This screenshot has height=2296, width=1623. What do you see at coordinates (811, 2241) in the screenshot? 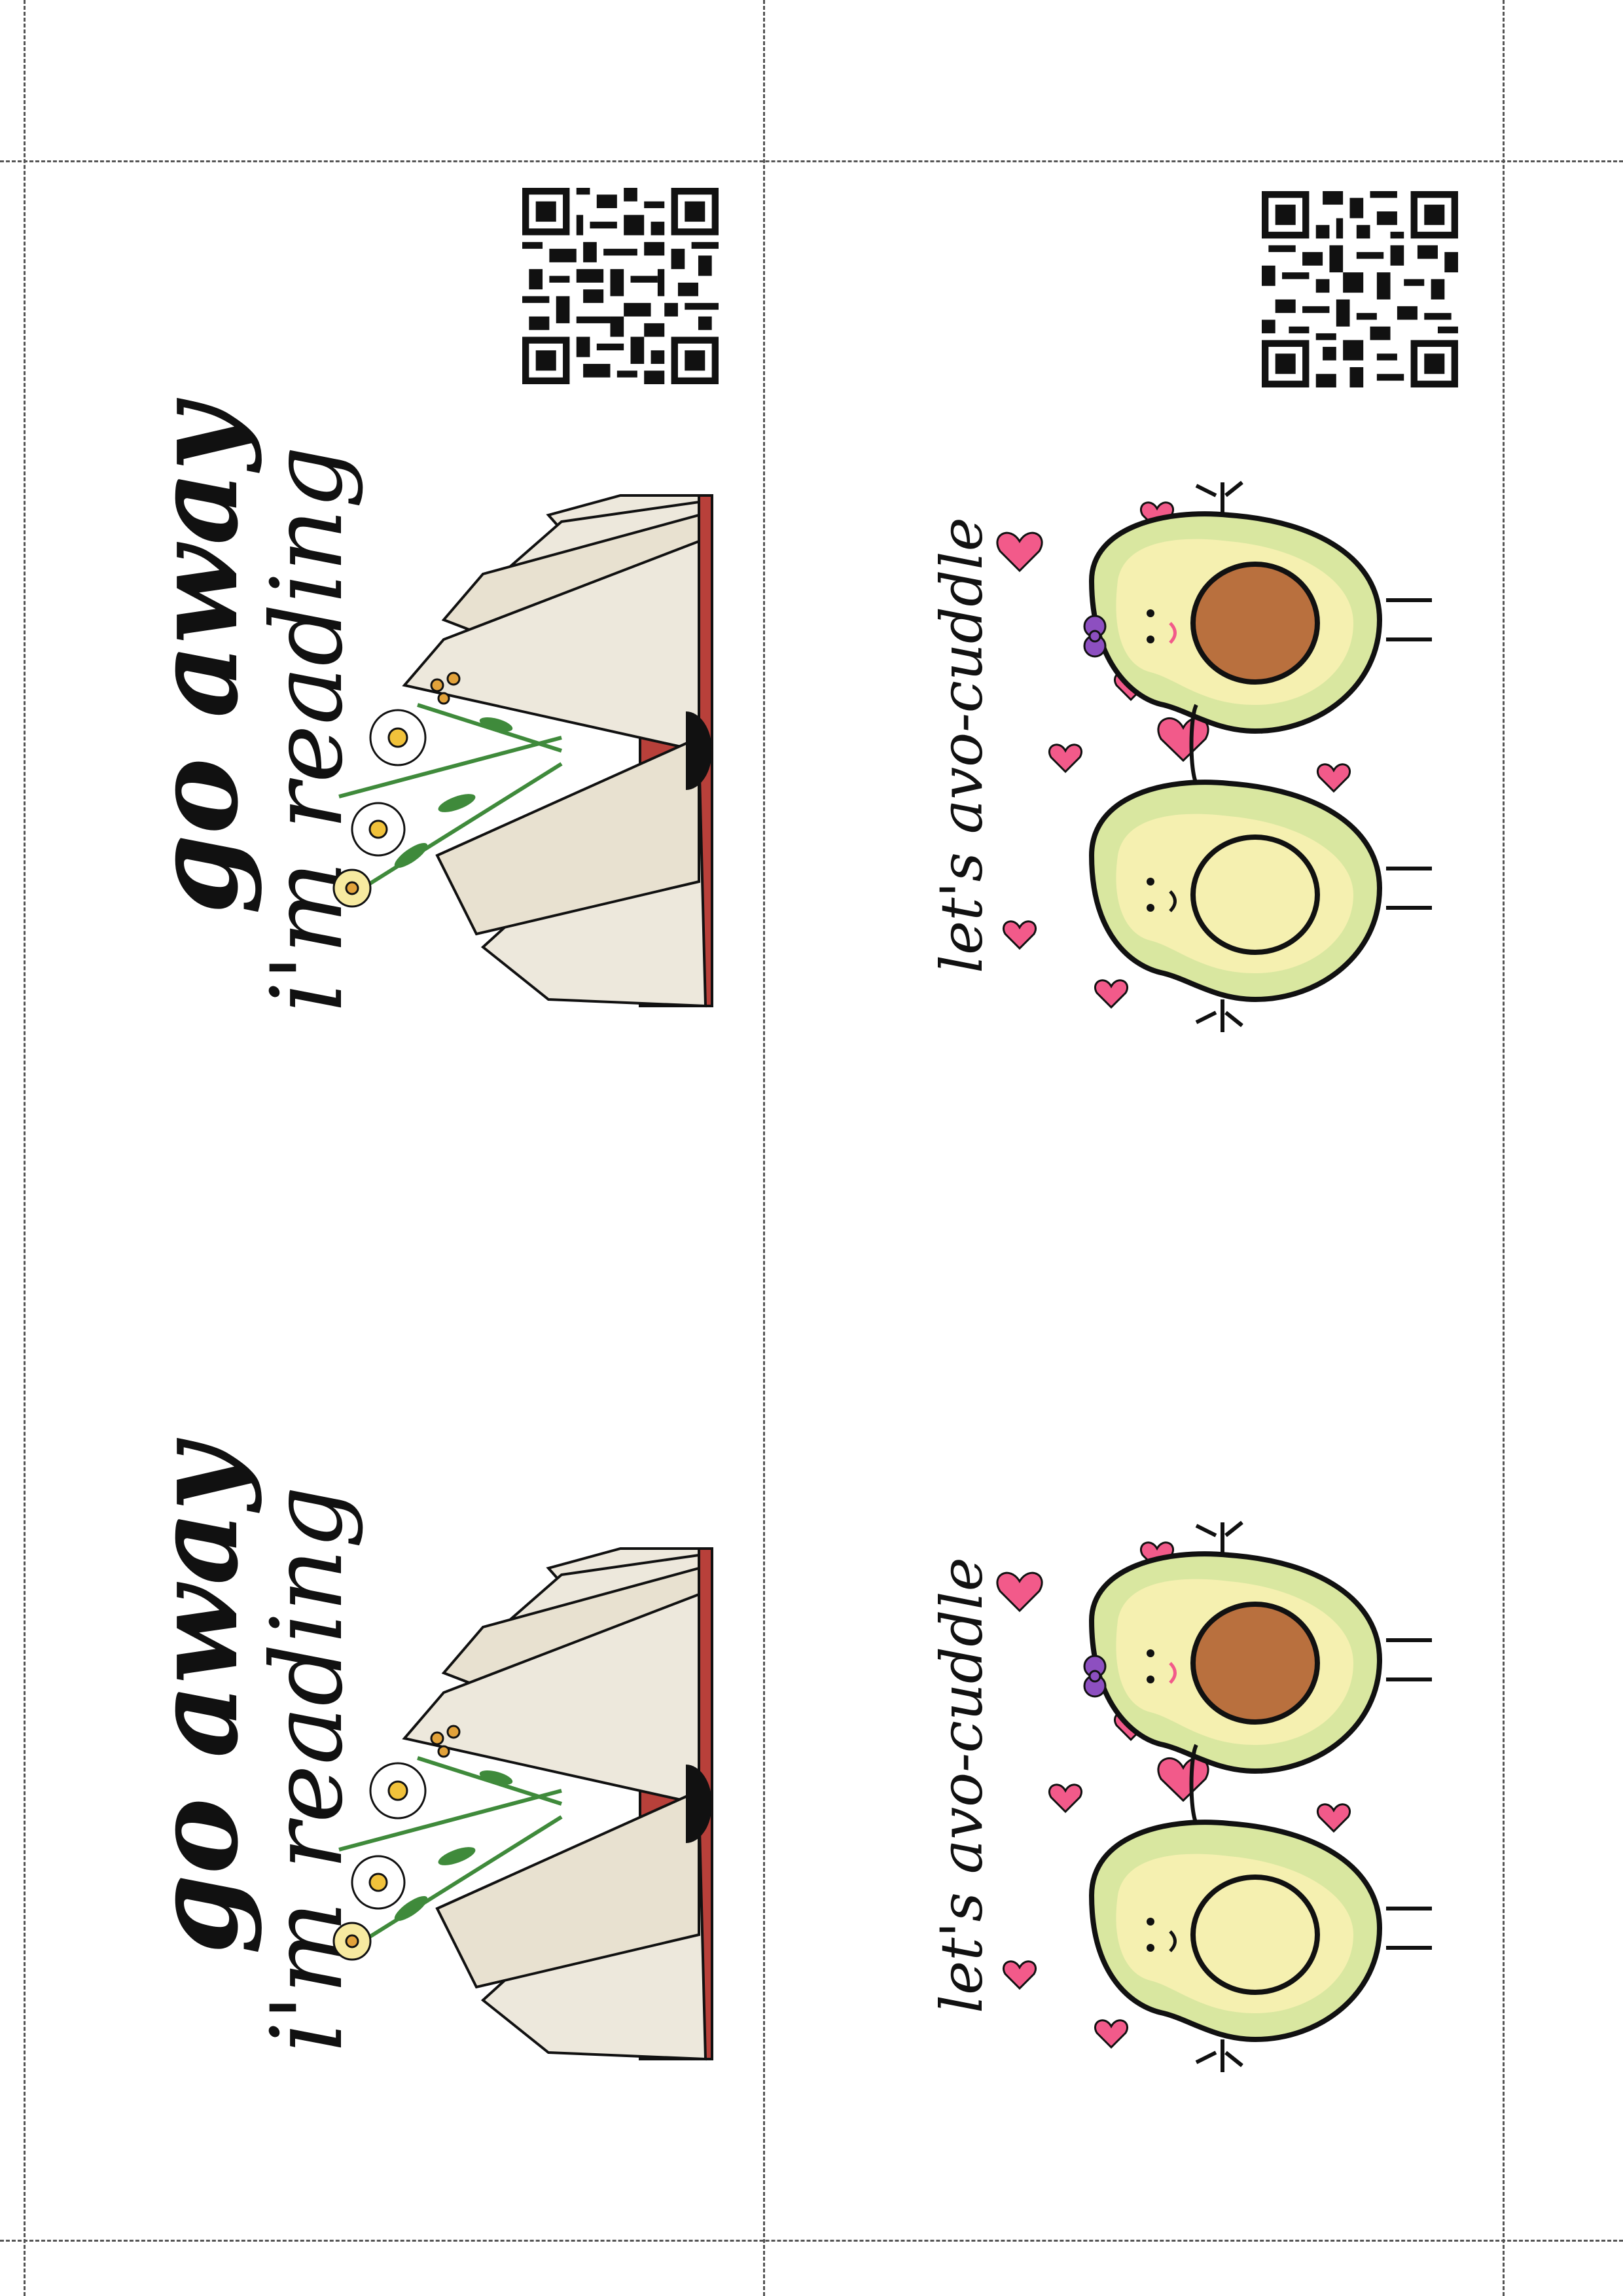
I see `cut-line-bottom` at bounding box center [811, 2241].